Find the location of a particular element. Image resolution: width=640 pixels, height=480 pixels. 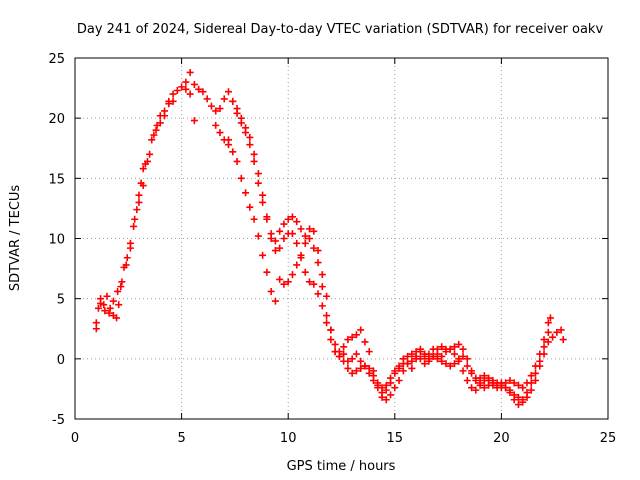

y-tick-label: 15 is located at coordinates (56, 179).